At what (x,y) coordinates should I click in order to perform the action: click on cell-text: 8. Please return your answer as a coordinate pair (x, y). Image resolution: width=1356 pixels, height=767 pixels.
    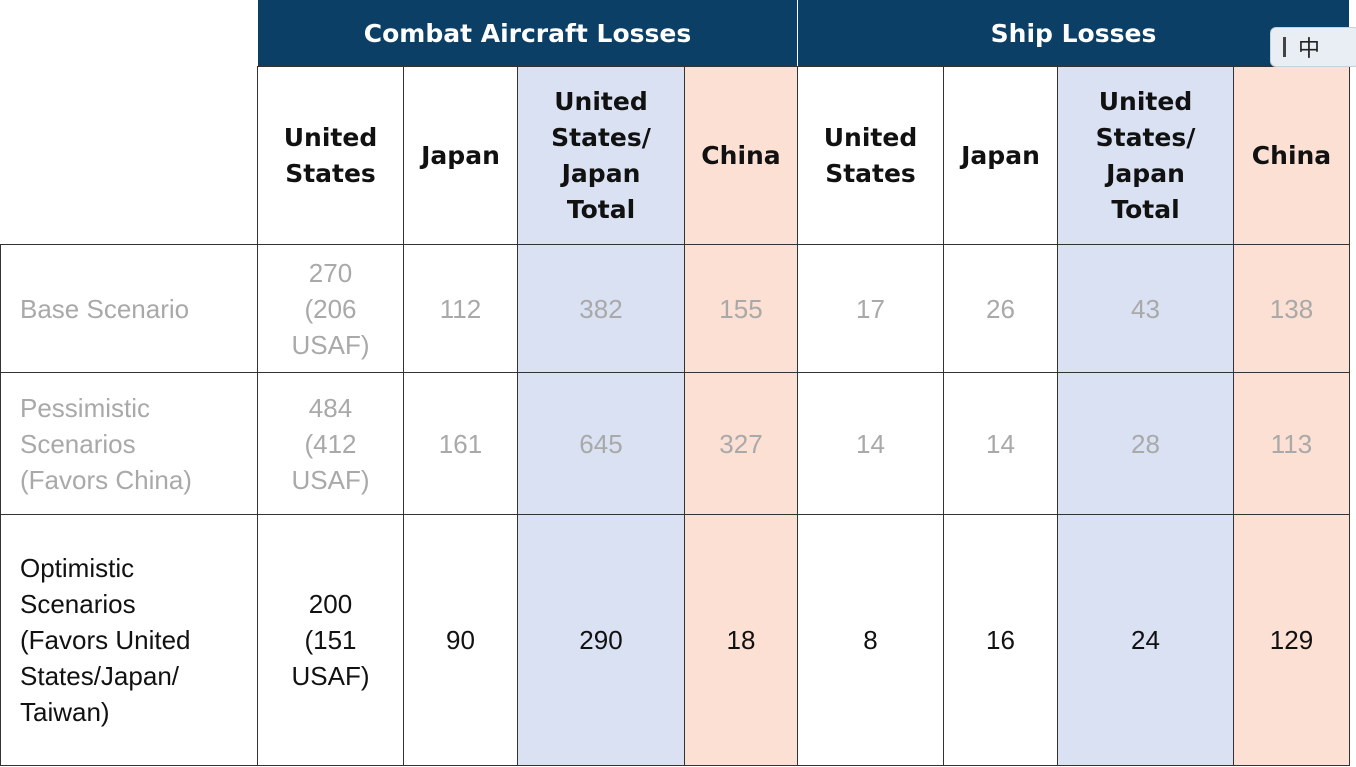
    Looking at the image, I should click on (870, 640).